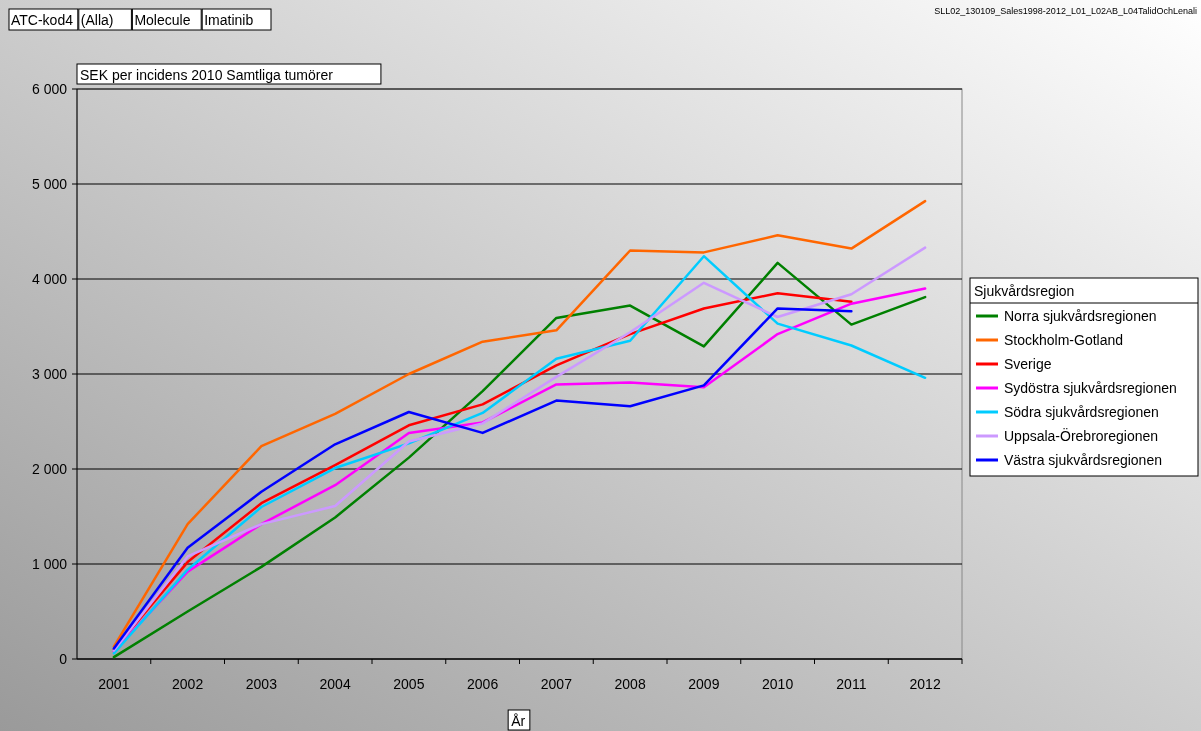 Image resolution: width=1201 pixels, height=731 pixels. What do you see at coordinates (1080, 316) in the screenshot?
I see `legend-label: Norra sjukvårdsregionen` at bounding box center [1080, 316].